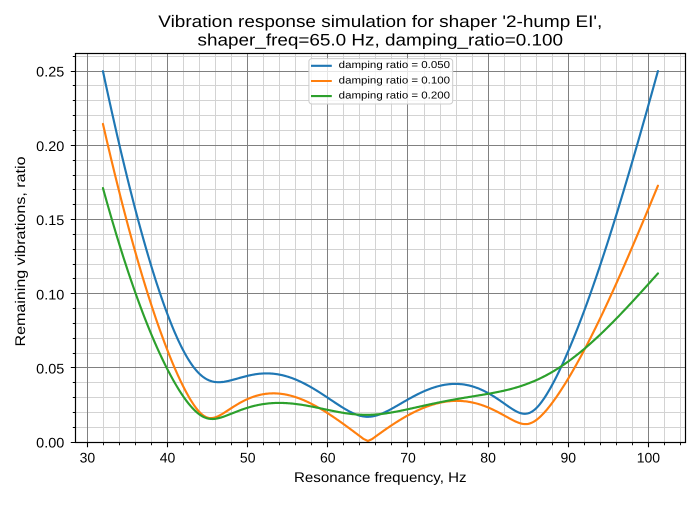 Image resolution: width=700 pixels, height=505 pixels. Describe the element at coordinates (50, 72) in the screenshot. I see `svg-text: 0.25` at that location.